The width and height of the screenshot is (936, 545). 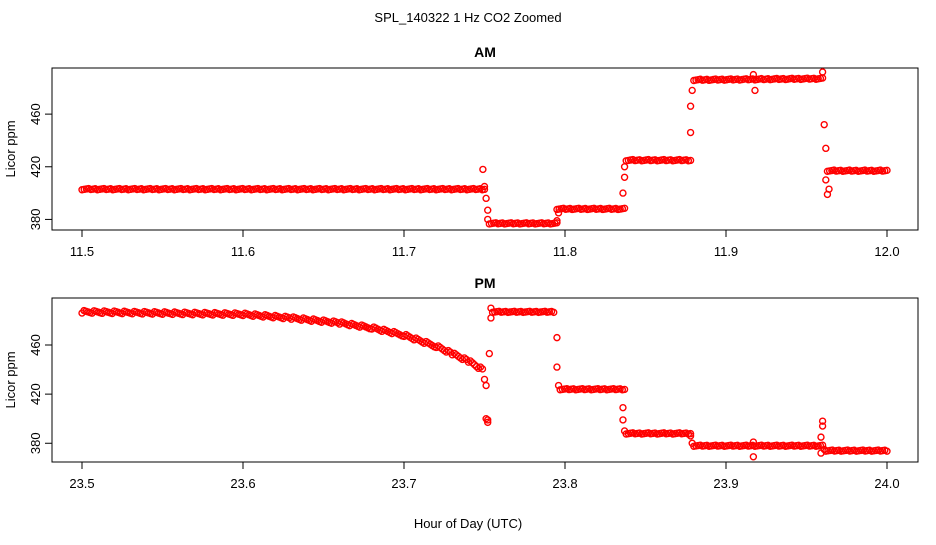 I want to click on x-tick-label-pm: 23.7, so click(x=403, y=483).